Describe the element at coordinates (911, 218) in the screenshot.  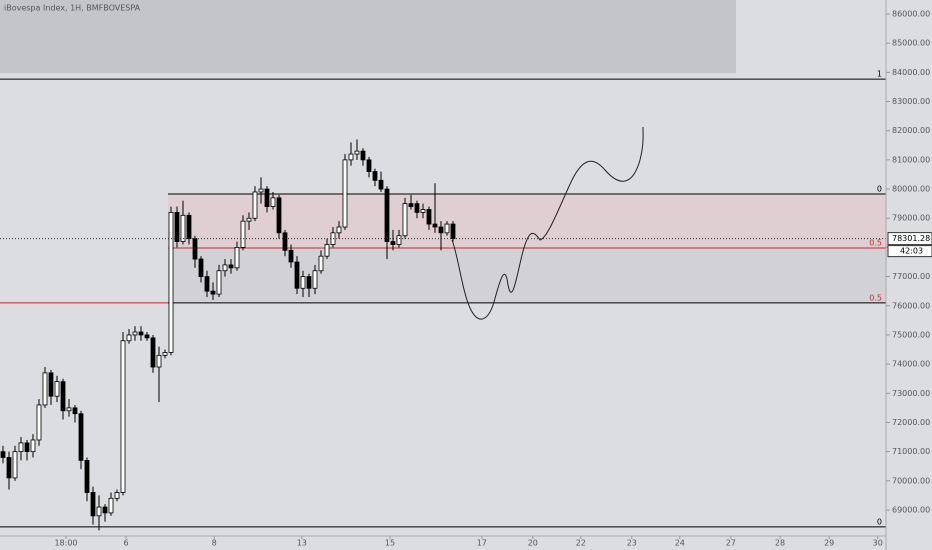
I see `y-tick-label: 79000.00` at that location.